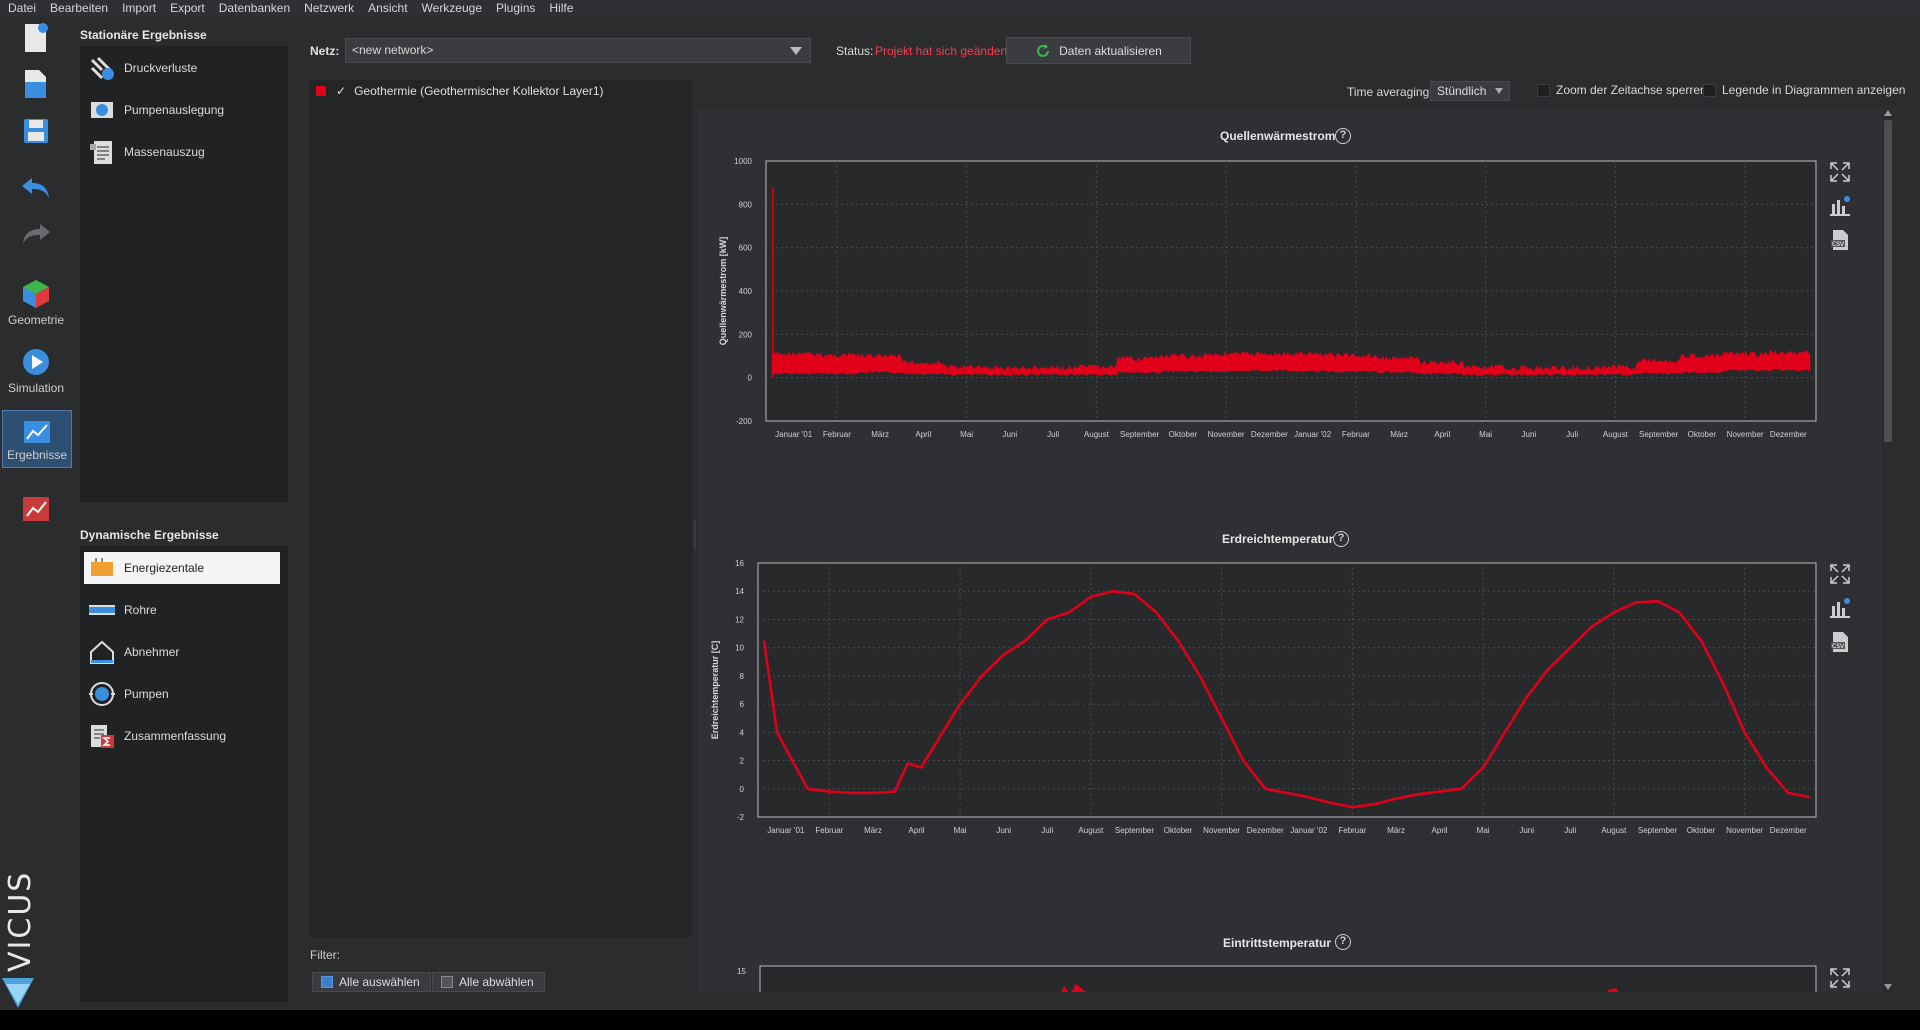 This screenshot has width=1920, height=1030. I want to click on chart2-xtick-label: Juli, so click(1047, 830).